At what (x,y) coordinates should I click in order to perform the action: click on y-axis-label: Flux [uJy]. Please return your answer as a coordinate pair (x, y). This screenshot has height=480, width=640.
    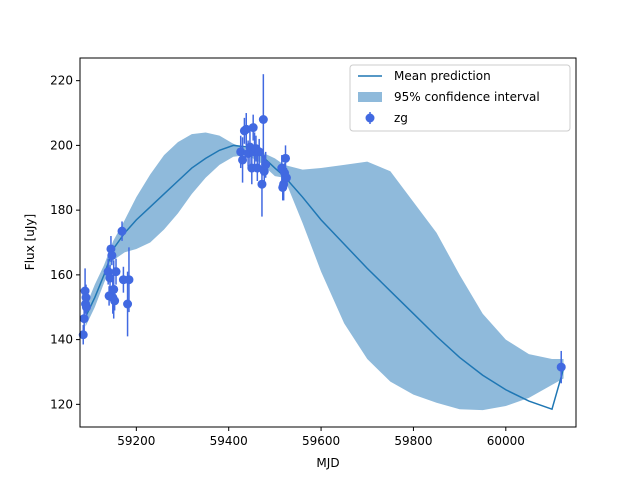
    Looking at the image, I should click on (30, 242).